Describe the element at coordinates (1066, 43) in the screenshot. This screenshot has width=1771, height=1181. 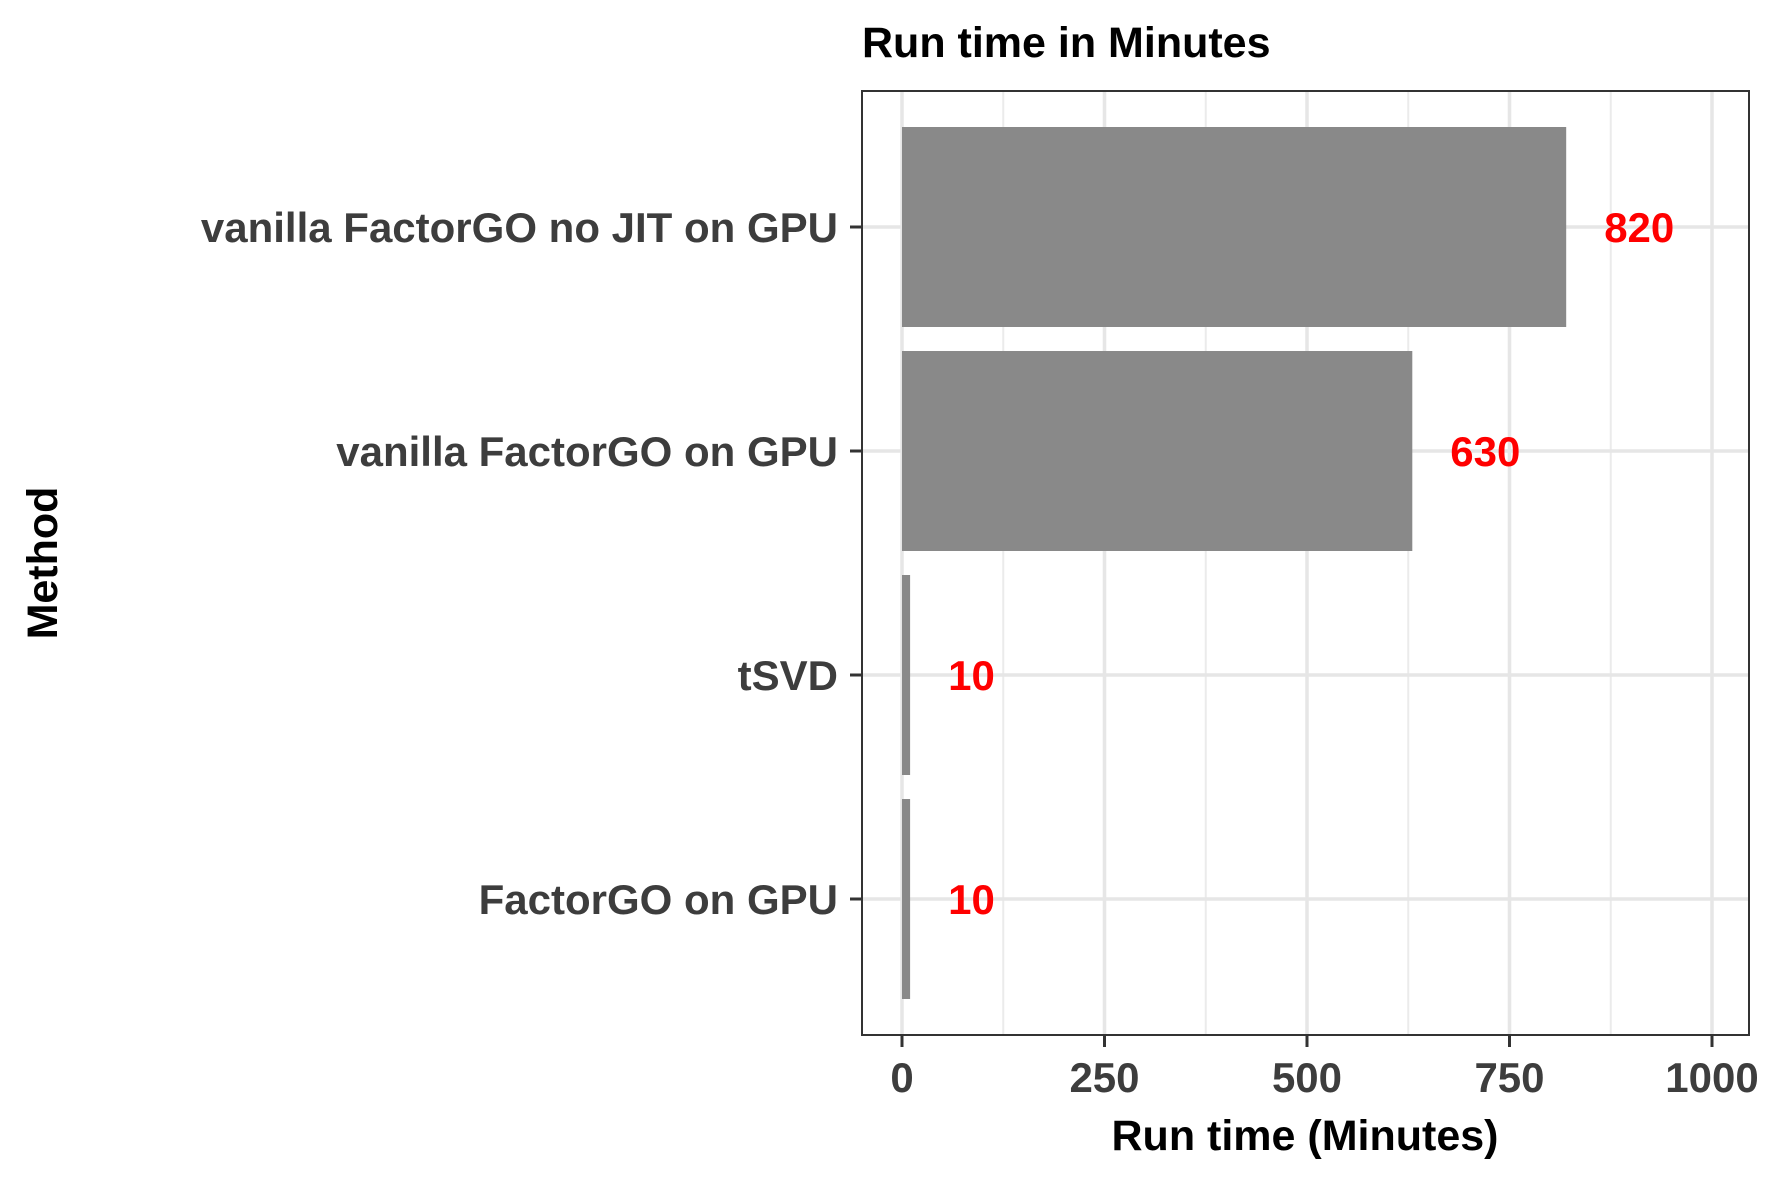
I see `chart-title: Run time in Minutes` at that location.